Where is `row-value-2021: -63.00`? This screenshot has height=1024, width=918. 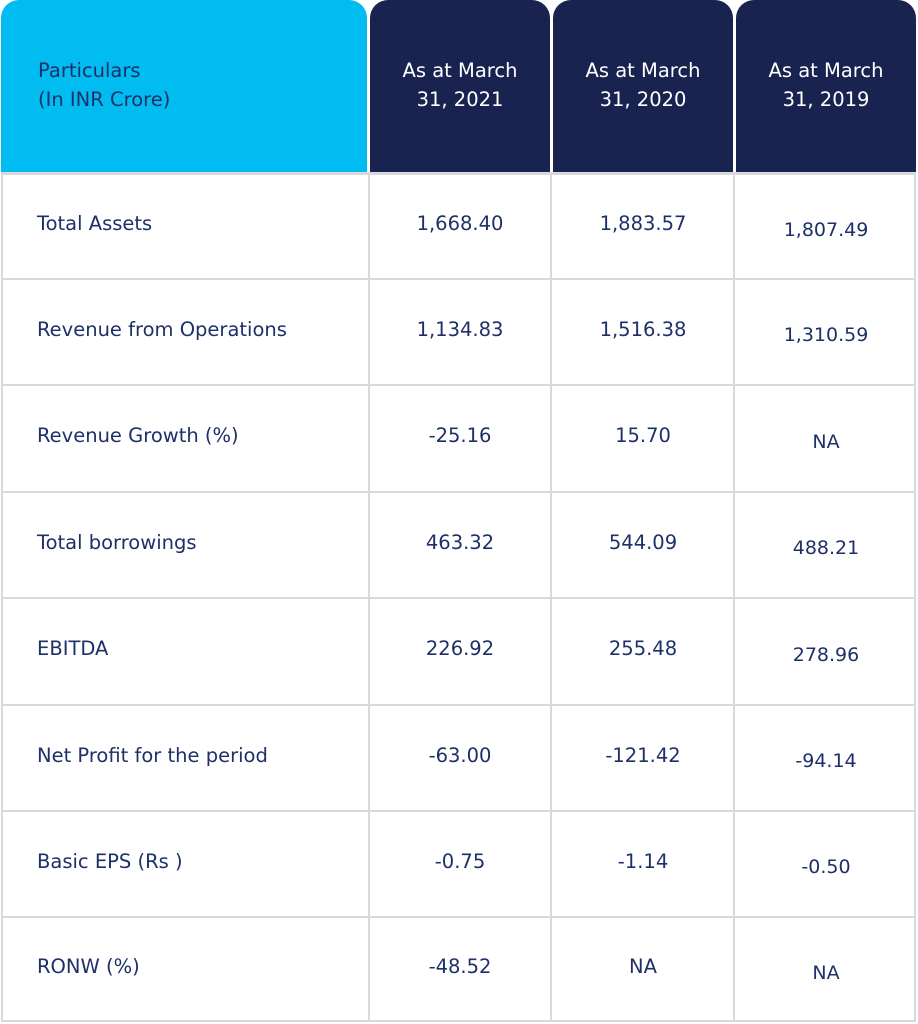 row-value-2021: -63.00 is located at coordinates (460, 755).